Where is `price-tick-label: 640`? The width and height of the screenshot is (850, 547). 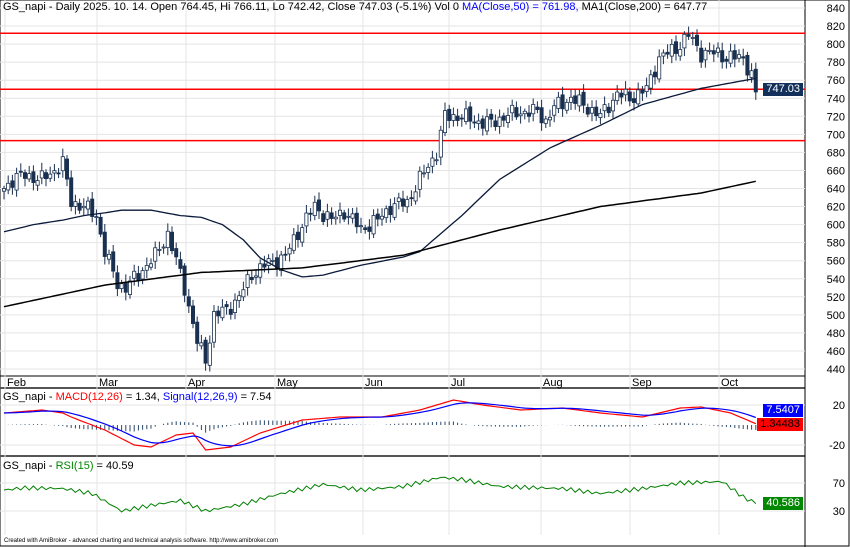
price-tick-label: 640 is located at coordinates (836, 190).